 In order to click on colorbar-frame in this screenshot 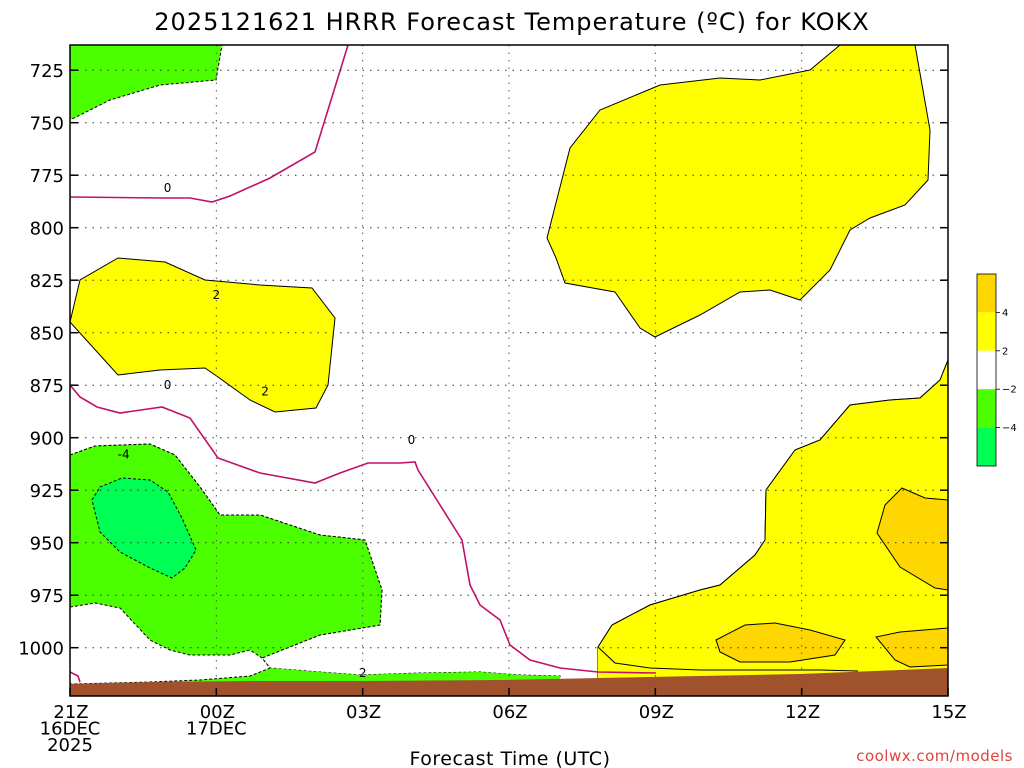, I will do `click(986, 370)`.